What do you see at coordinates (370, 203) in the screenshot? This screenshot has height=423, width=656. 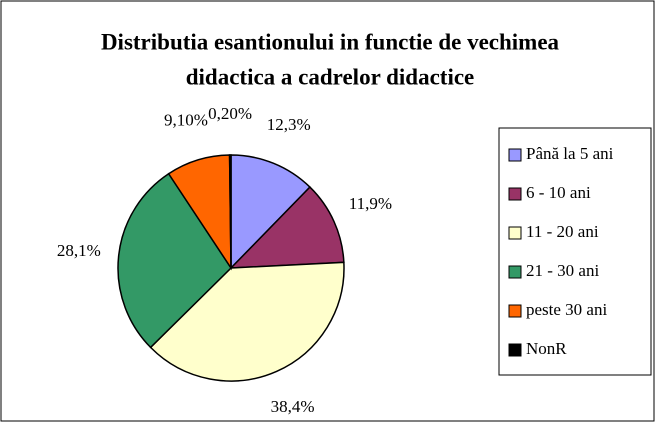 I see `data-label: 11,9%` at bounding box center [370, 203].